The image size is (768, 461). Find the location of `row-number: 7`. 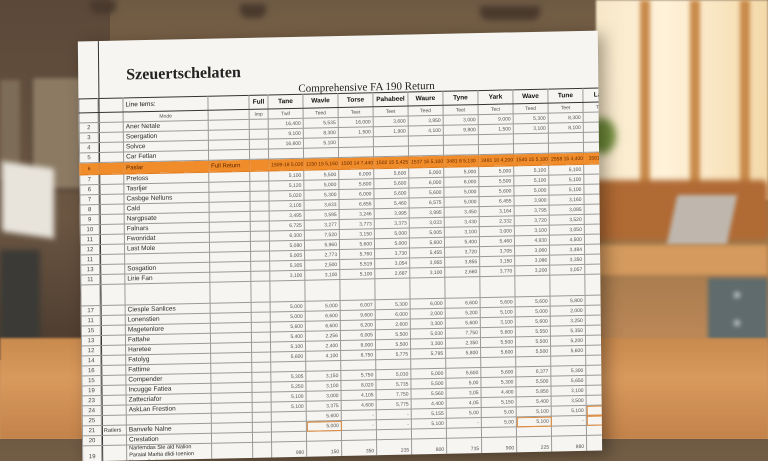

row-number: 7 is located at coordinates (89, 199).